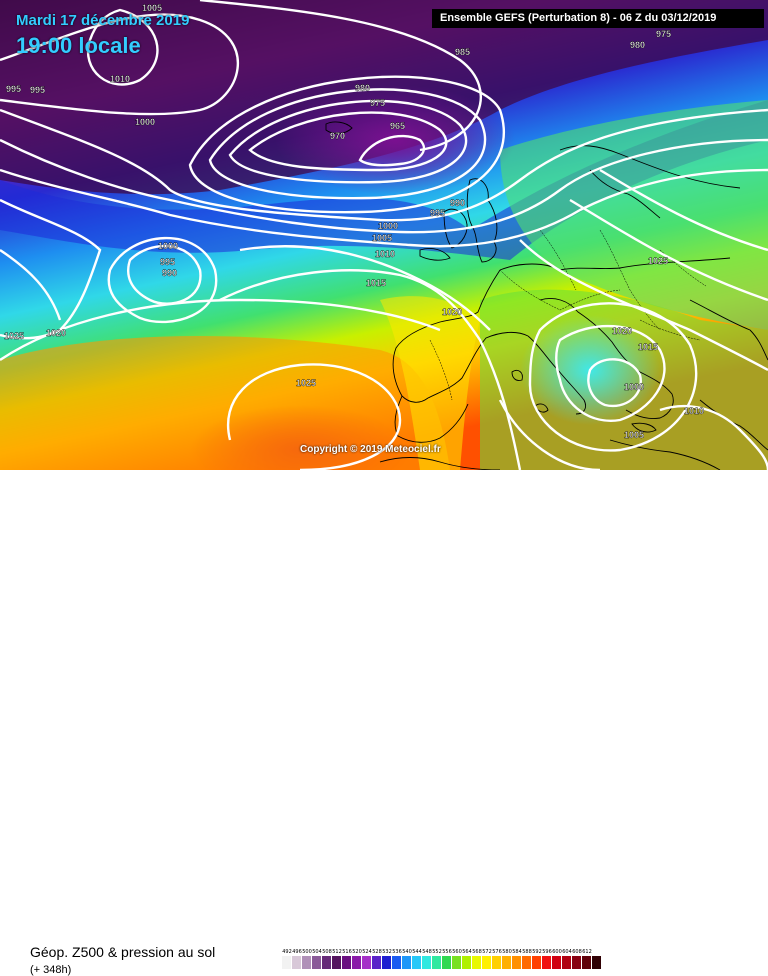  I want to click on isobar-label-1005-b: 1005, so click(382, 238).